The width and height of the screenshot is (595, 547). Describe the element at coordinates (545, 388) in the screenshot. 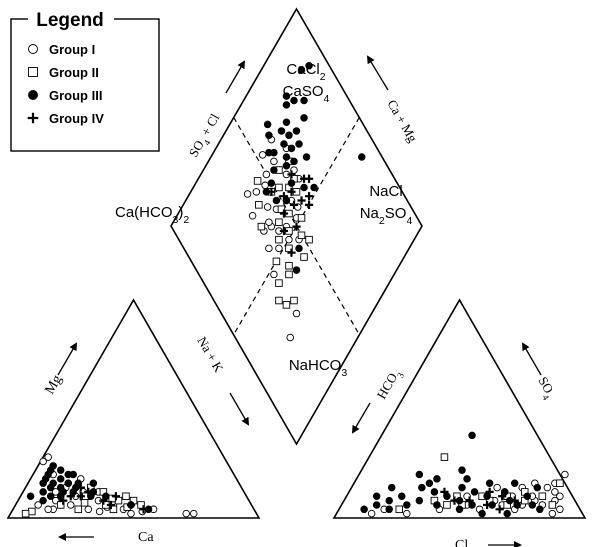

I see `so4-axis-label: SO4` at that location.